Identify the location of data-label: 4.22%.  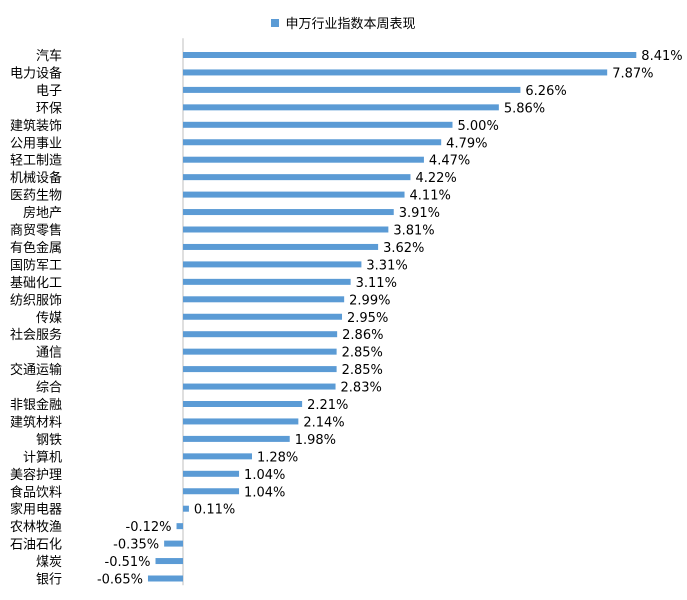
(435, 178).